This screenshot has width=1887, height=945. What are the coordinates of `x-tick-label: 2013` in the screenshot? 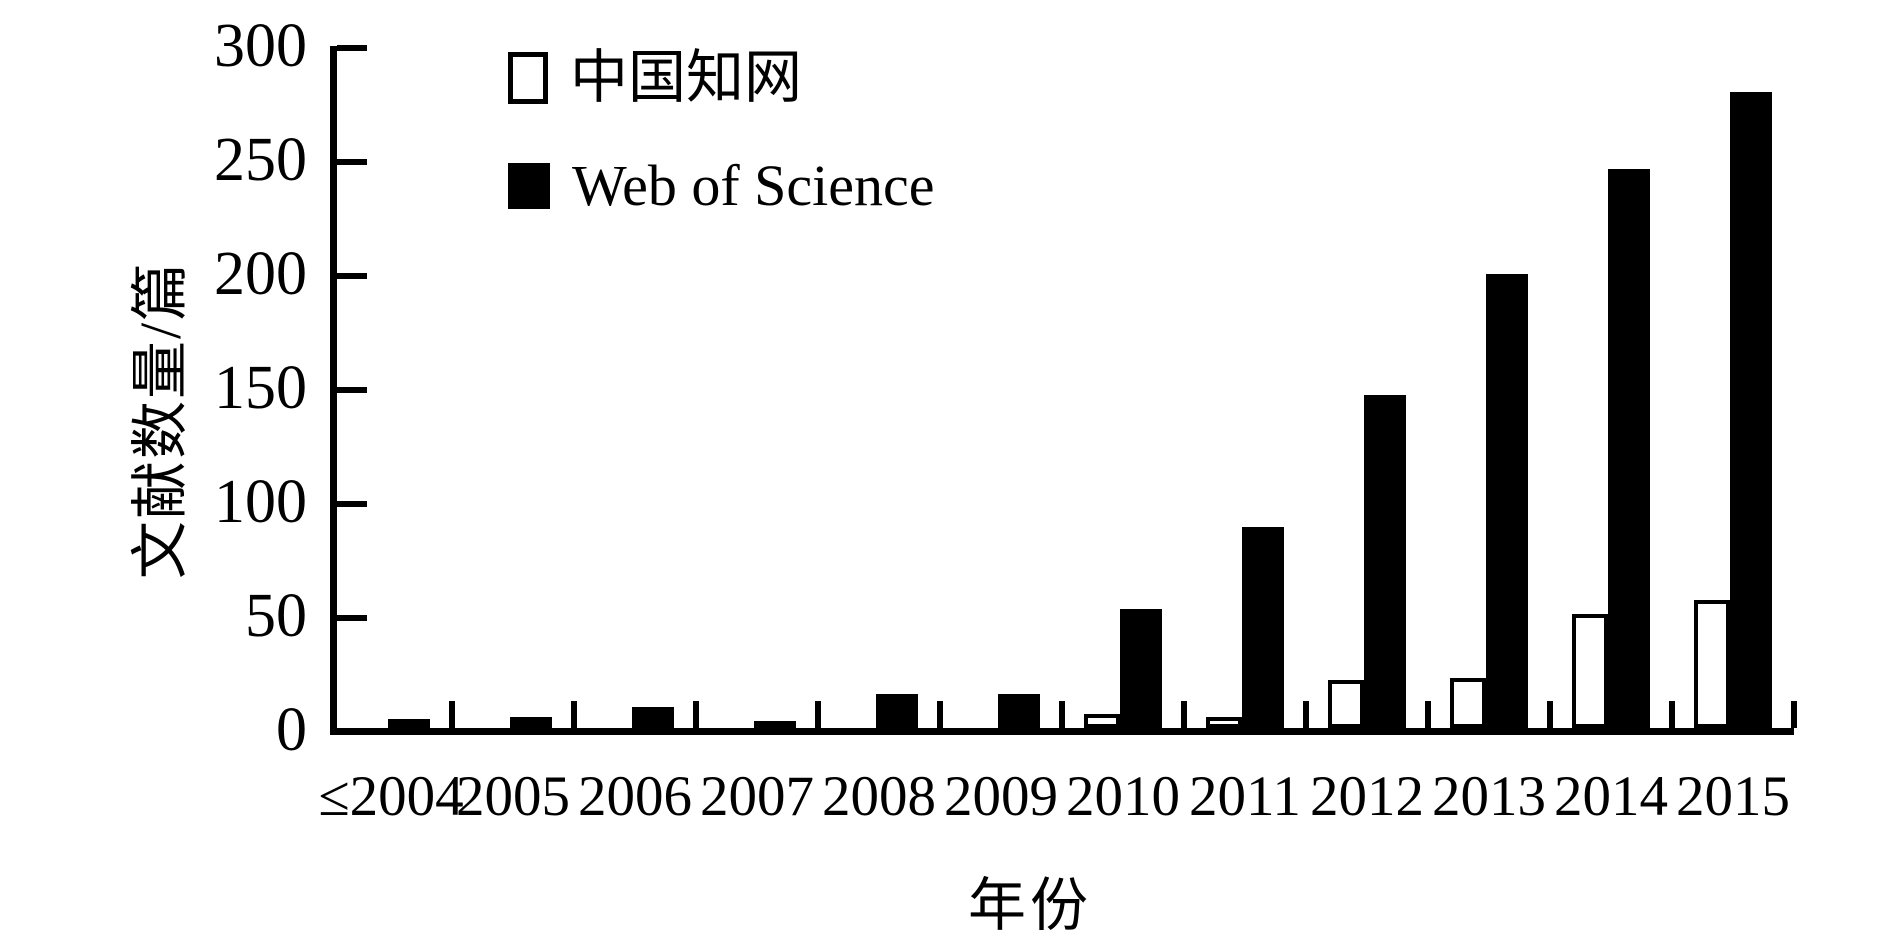 It's located at (1489, 796).